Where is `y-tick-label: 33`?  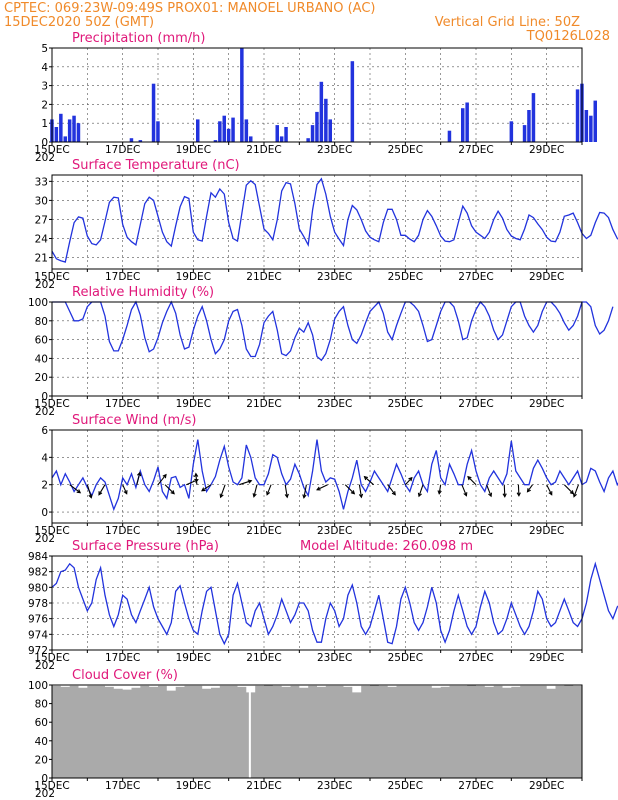
y-tick-label: 33 is located at coordinates (41, 182).